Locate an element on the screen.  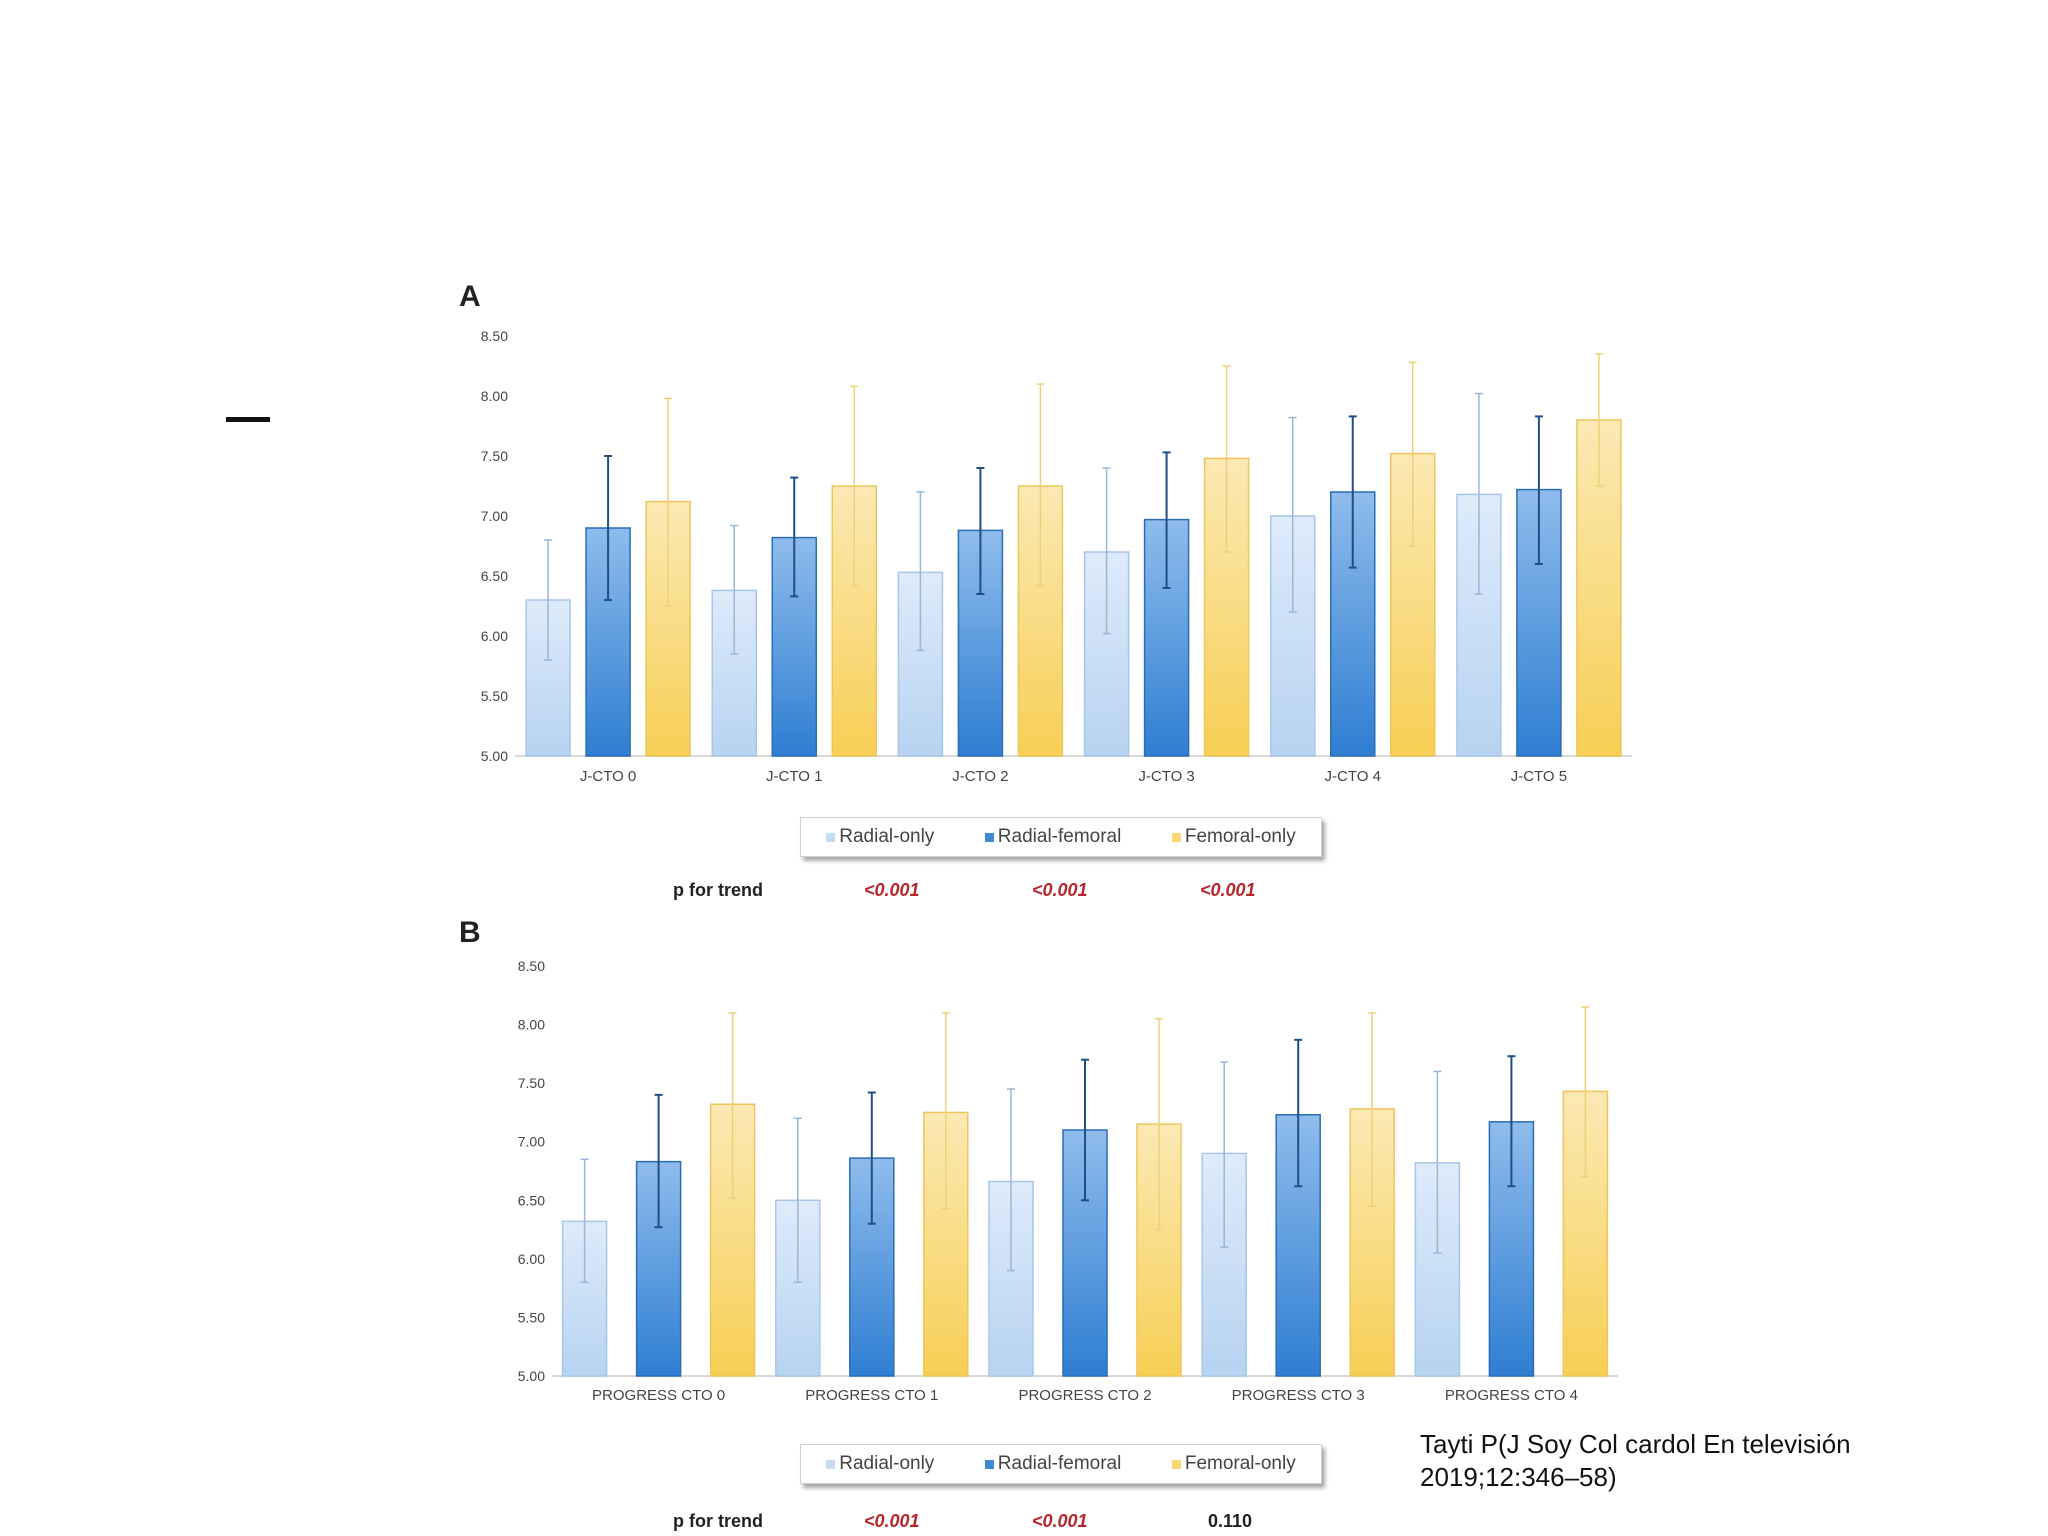
x-category-label: J-CTO 1 is located at coordinates (794, 776).